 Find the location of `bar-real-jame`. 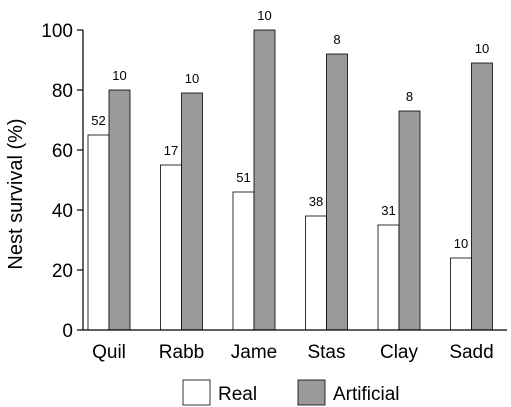

bar-real-jame is located at coordinates (243, 261).